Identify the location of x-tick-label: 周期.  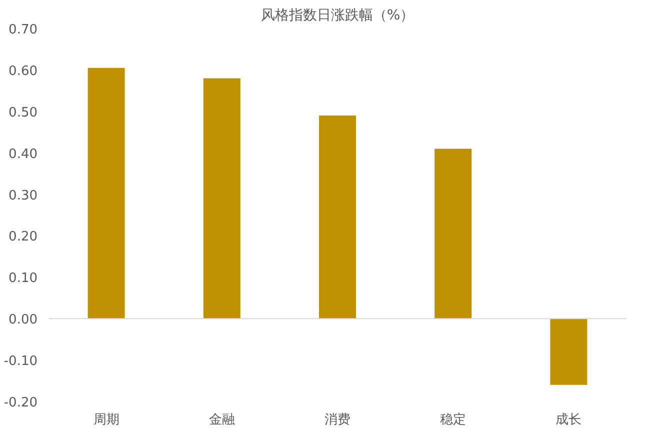
(106, 420).